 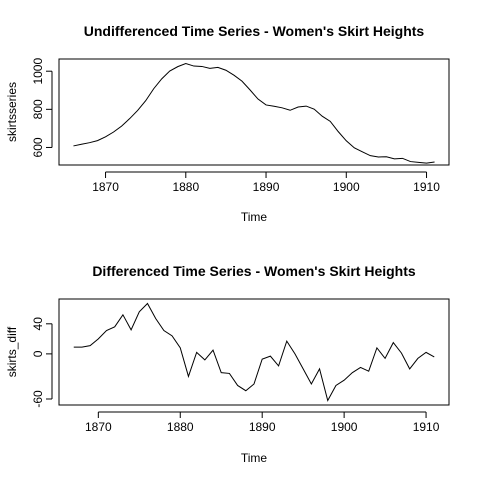 What do you see at coordinates (38, 399) in the screenshot?
I see `bottom-y-tick-label: -60` at bounding box center [38, 399].